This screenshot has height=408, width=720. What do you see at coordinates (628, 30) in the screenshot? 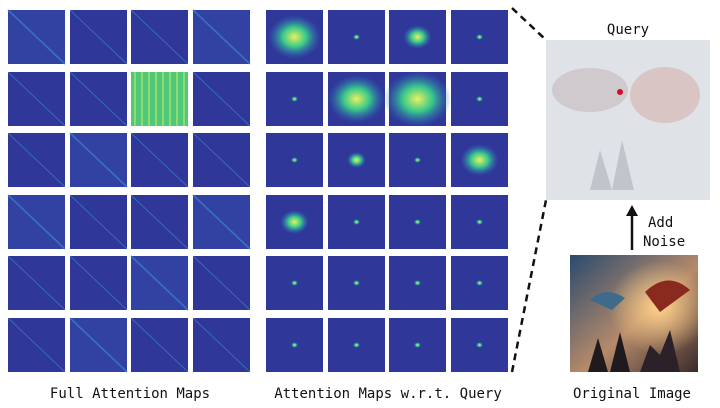
I see `query-label: Query` at bounding box center [628, 30].